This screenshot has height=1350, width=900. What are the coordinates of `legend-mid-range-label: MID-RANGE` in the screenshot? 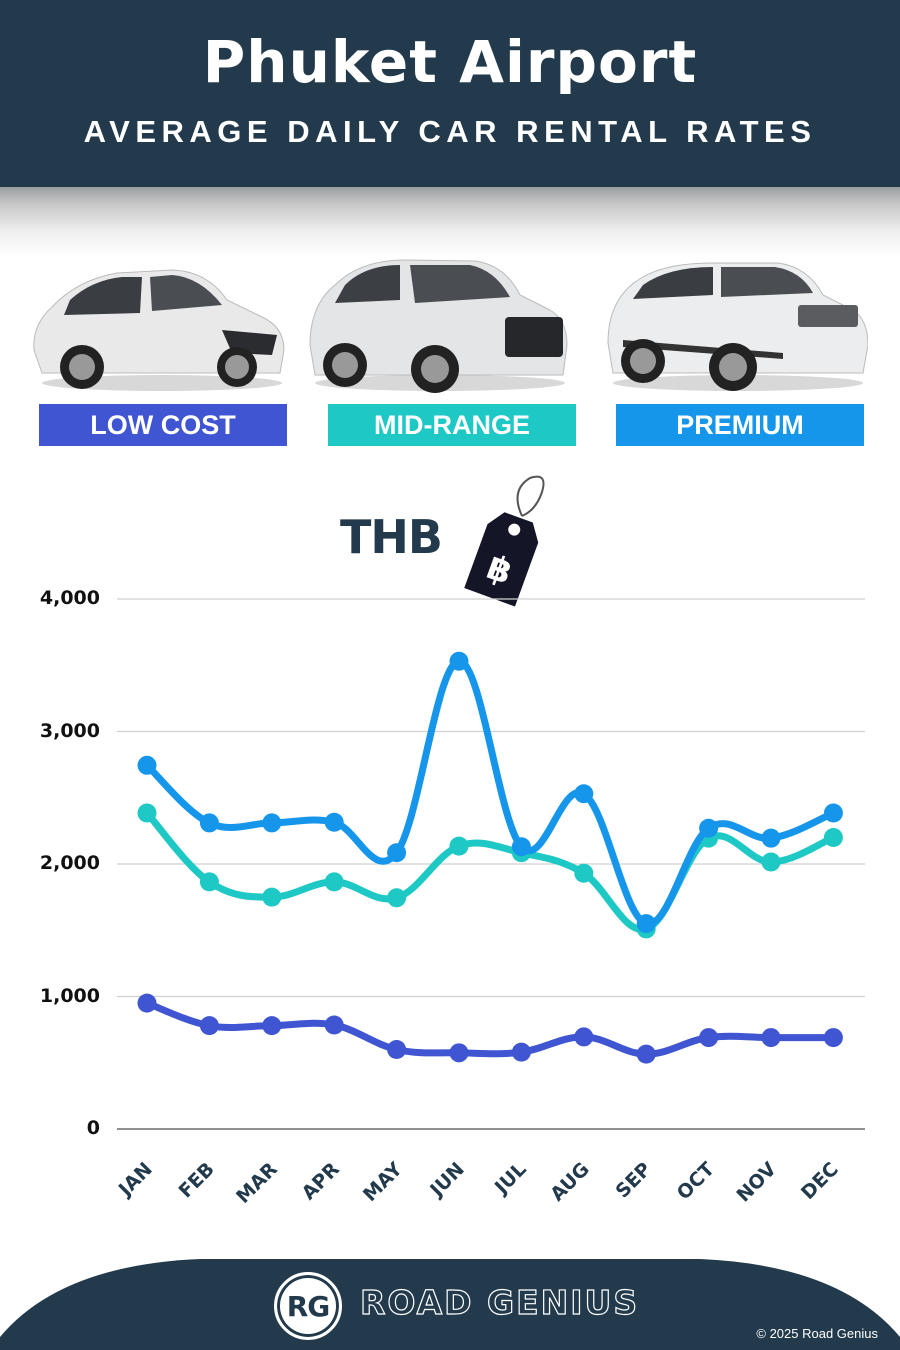 It's located at (452, 425).